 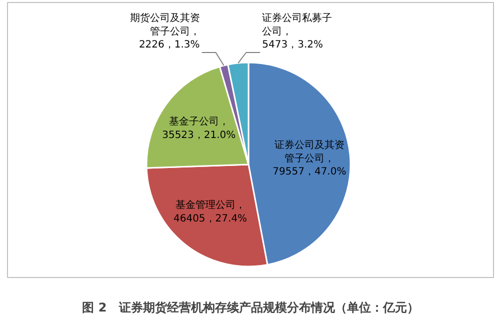 I want to click on text: 图 2 证券期货经营机构存续产品规模分布情况（单位：亿元）, so click(x=250, y=307).